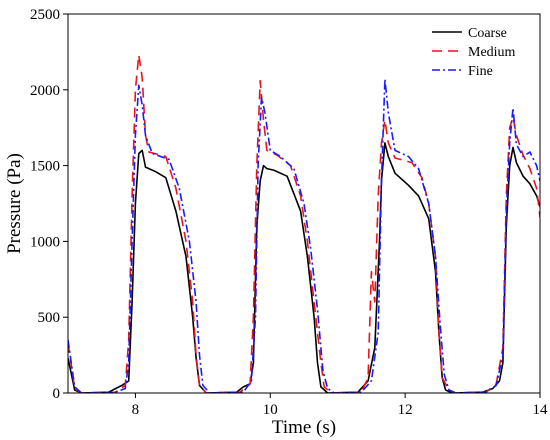 The height and width of the screenshot is (440, 550). Describe the element at coordinates (49, 204) in the screenshot. I see `y-axis-ticks: 0 500 1000 1500 2000 2500` at that location.